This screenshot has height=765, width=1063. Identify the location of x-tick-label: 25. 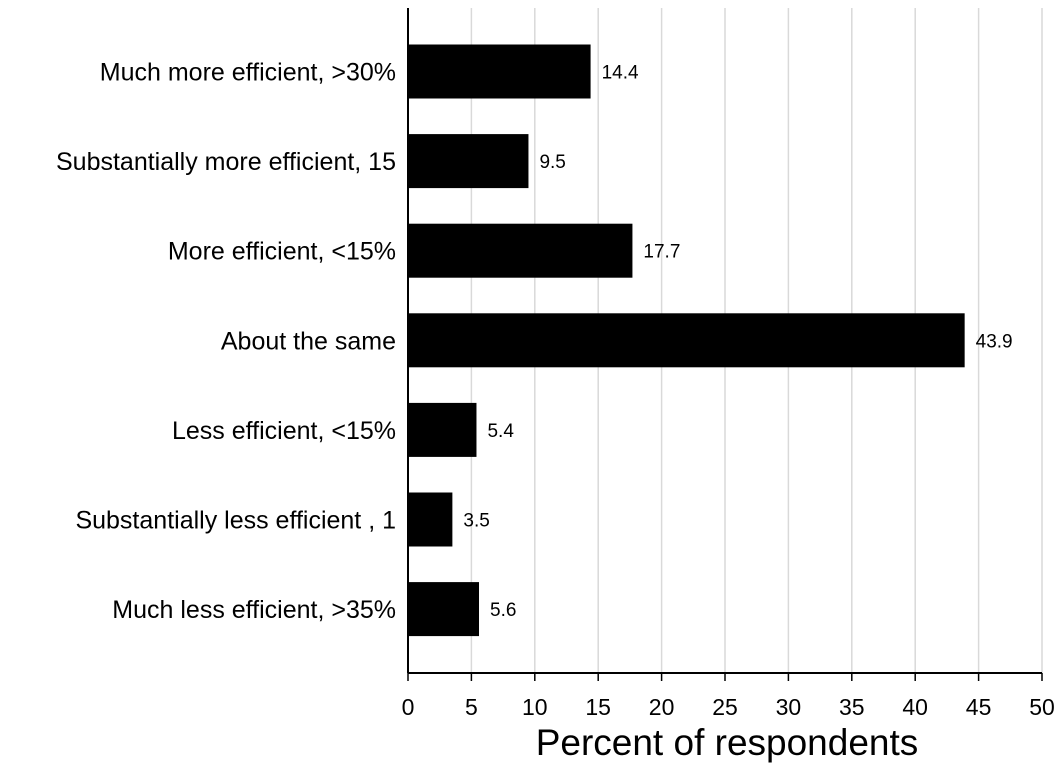
(725, 707).